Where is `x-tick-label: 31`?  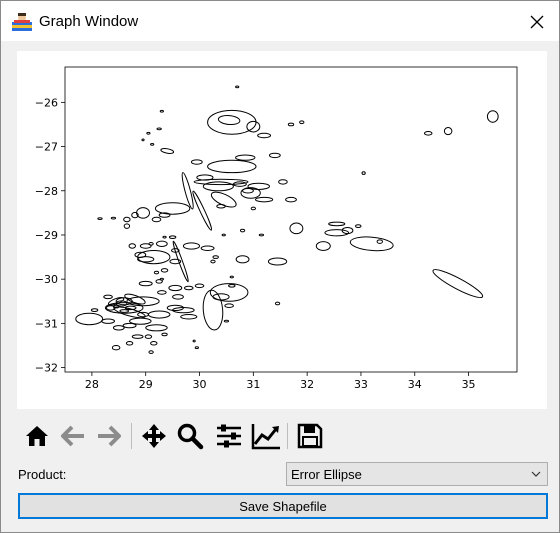 x-tick-label: 31 is located at coordinates (253, 384).